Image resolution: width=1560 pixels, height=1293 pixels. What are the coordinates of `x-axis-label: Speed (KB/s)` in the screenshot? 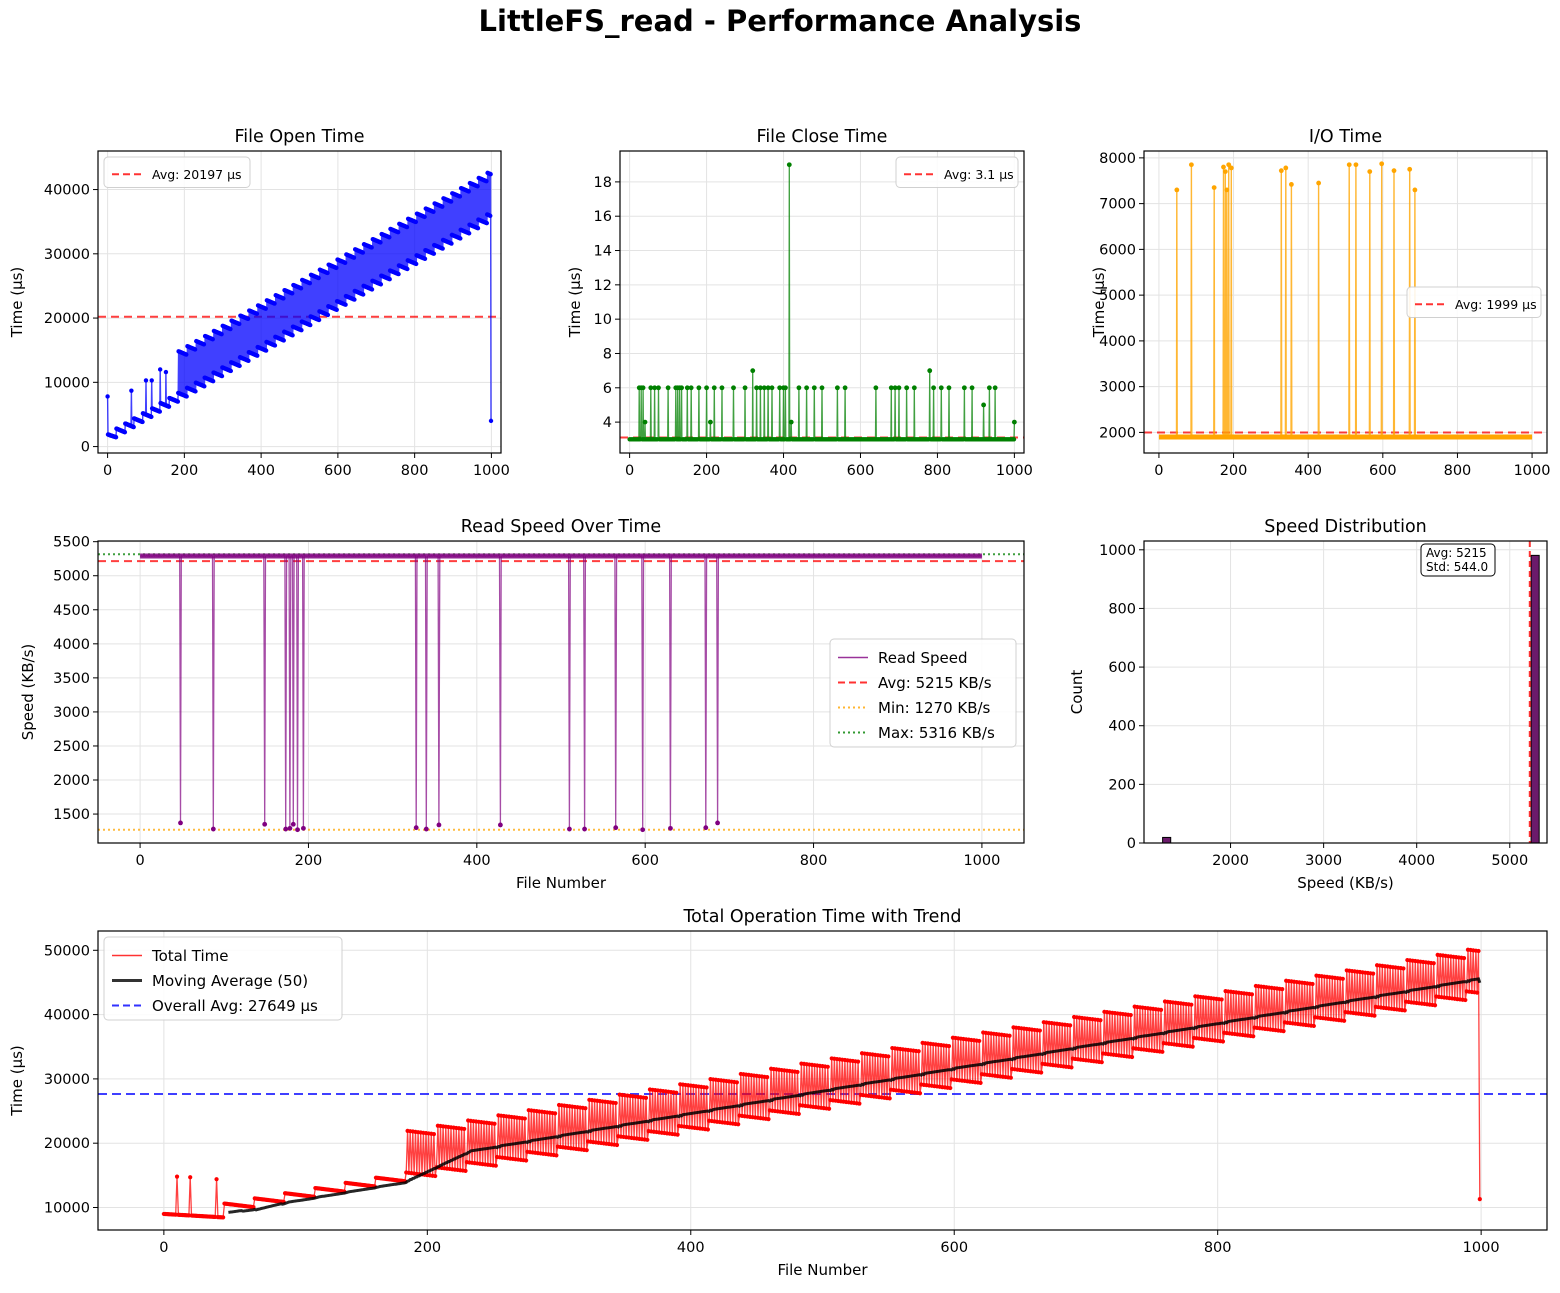 It's located at (1345, 883).